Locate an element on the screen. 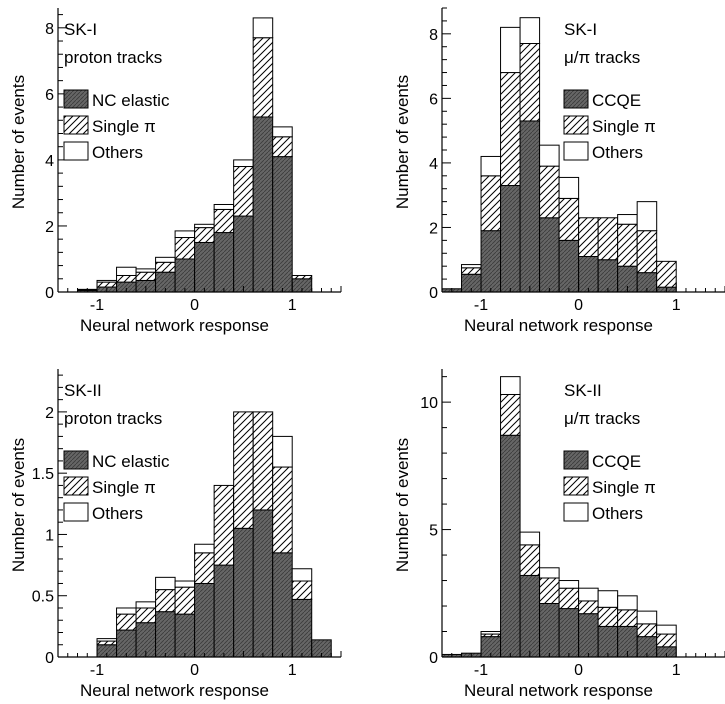 This screenshot has width=725, height=704. legend: NC elastic Single π Others is located at coordinates (116, 125).